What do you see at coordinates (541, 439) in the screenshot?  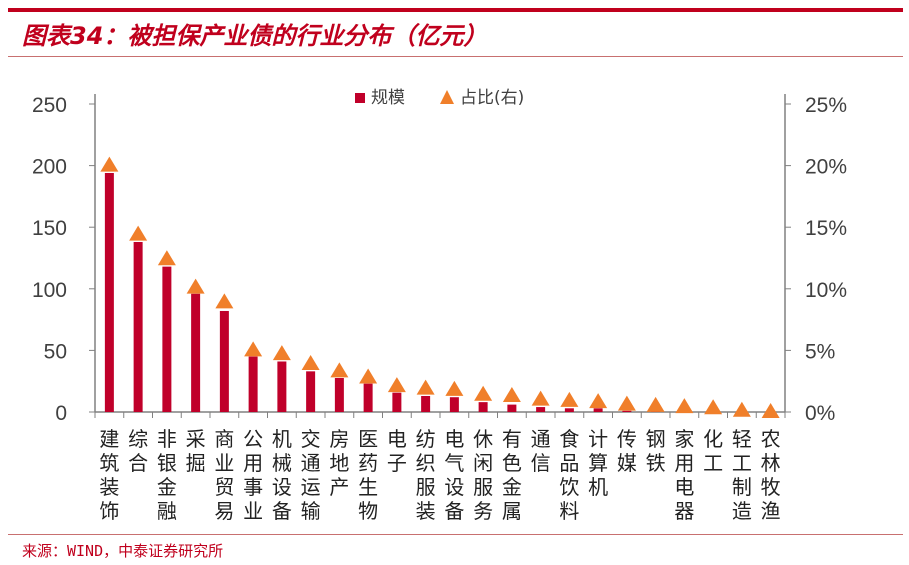 I see `x-category-label: 通` at bounding box center [541, 439].